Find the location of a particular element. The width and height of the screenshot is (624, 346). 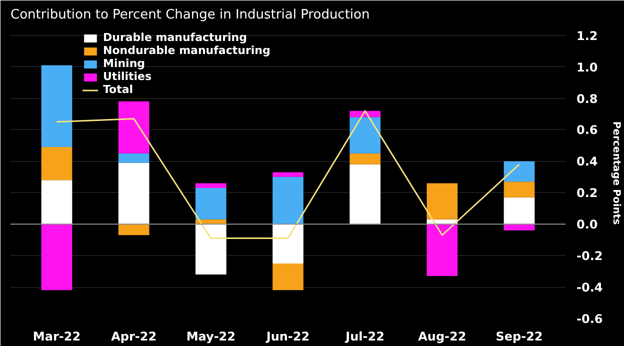

x-tick-label: Mar-22 is located at coordinates (56, 337).